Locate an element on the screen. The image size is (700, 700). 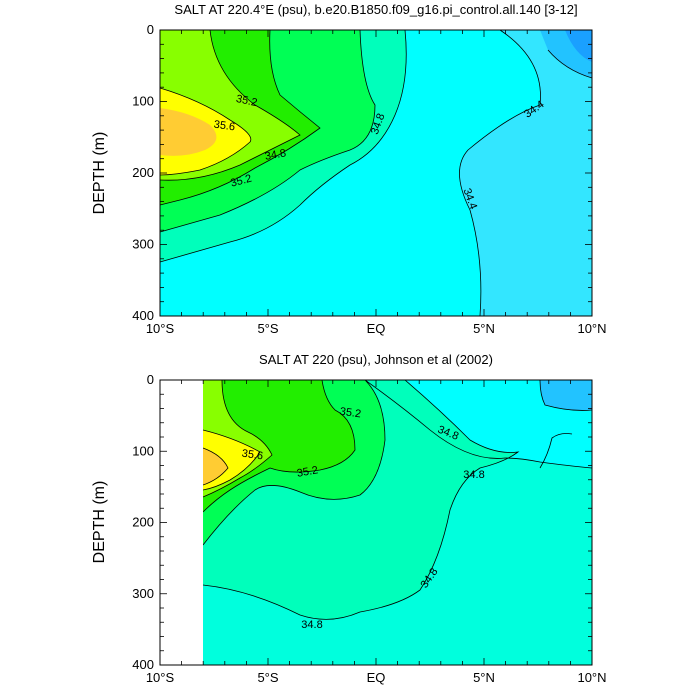
top-x-tick-label: 5°S is located at coordinates (267, 328).